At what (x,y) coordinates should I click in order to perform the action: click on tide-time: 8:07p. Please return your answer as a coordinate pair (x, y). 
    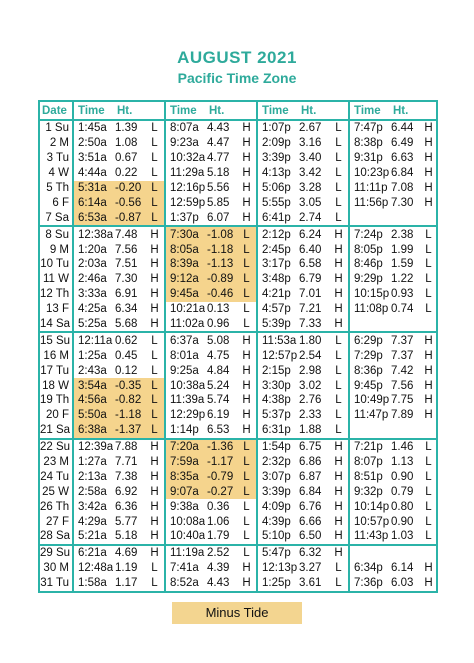
    Looking at the image, I should click on (368, 462).